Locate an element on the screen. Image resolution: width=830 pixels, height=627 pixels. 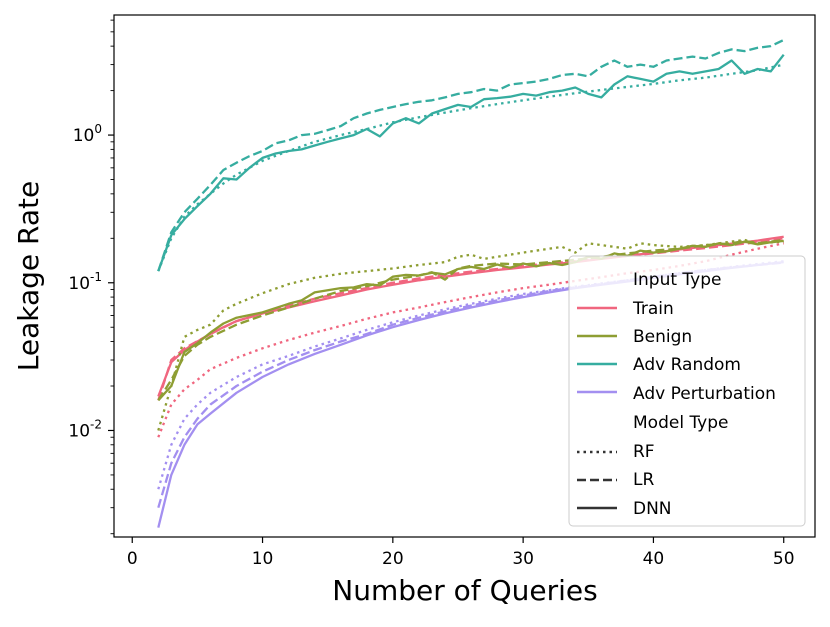
legend-label-benign: Benign is located at coordinates (662, 337).